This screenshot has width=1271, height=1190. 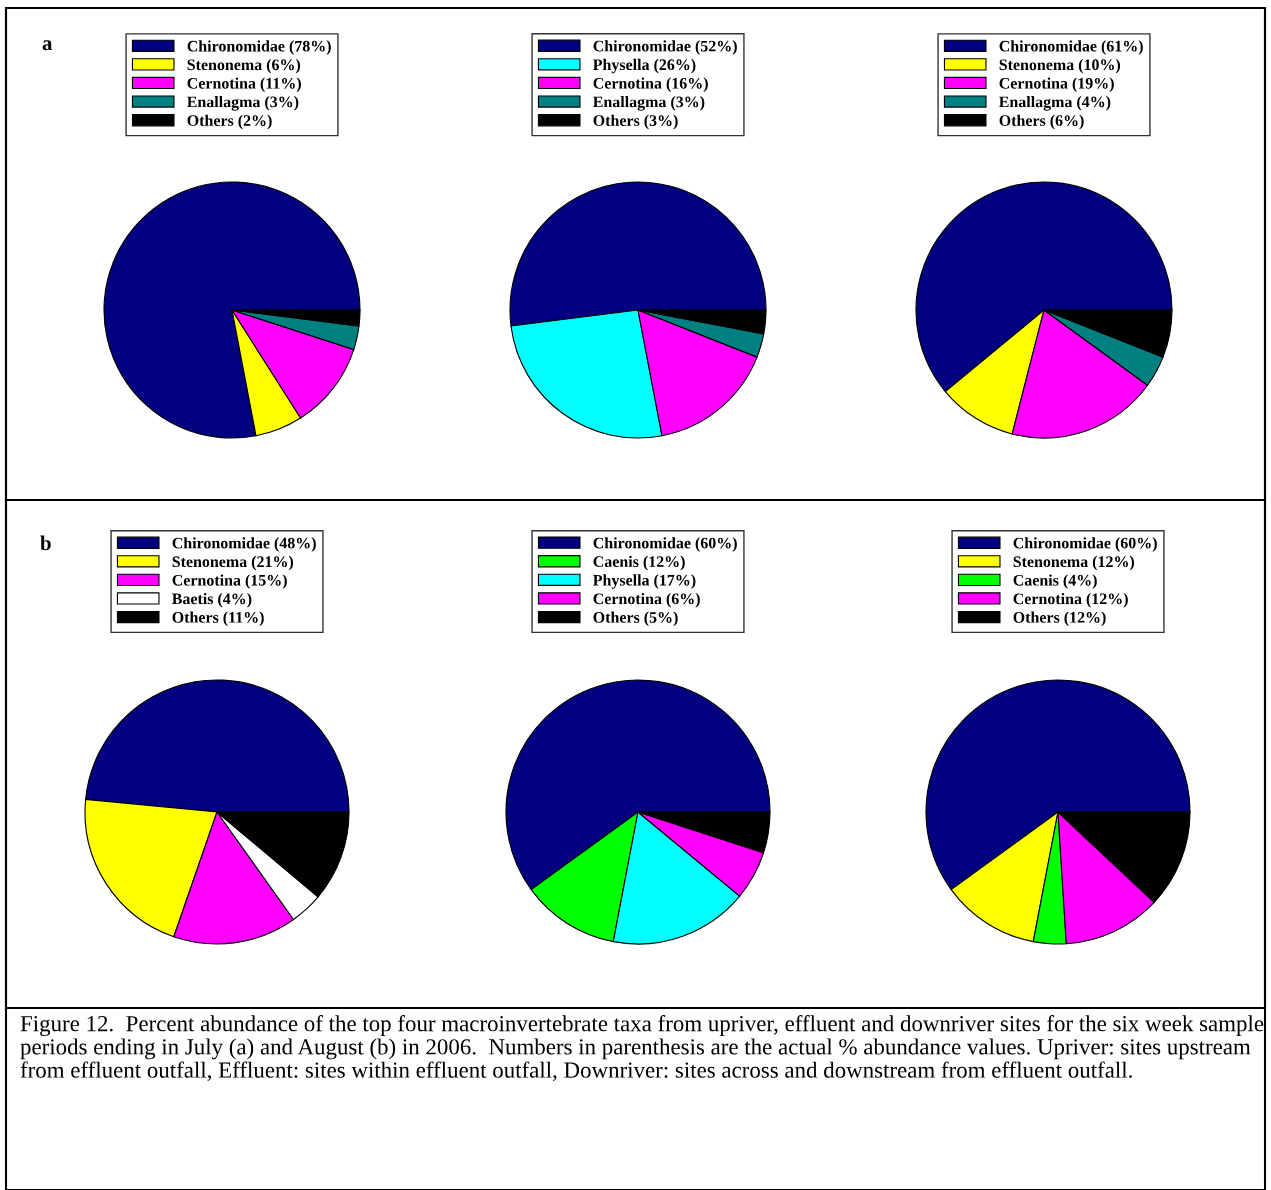 What do you see at coordinates (244, 544) in the screenshot?
I see `legend-label: Chironomidae (48%)` at bounding box center [244, 544].